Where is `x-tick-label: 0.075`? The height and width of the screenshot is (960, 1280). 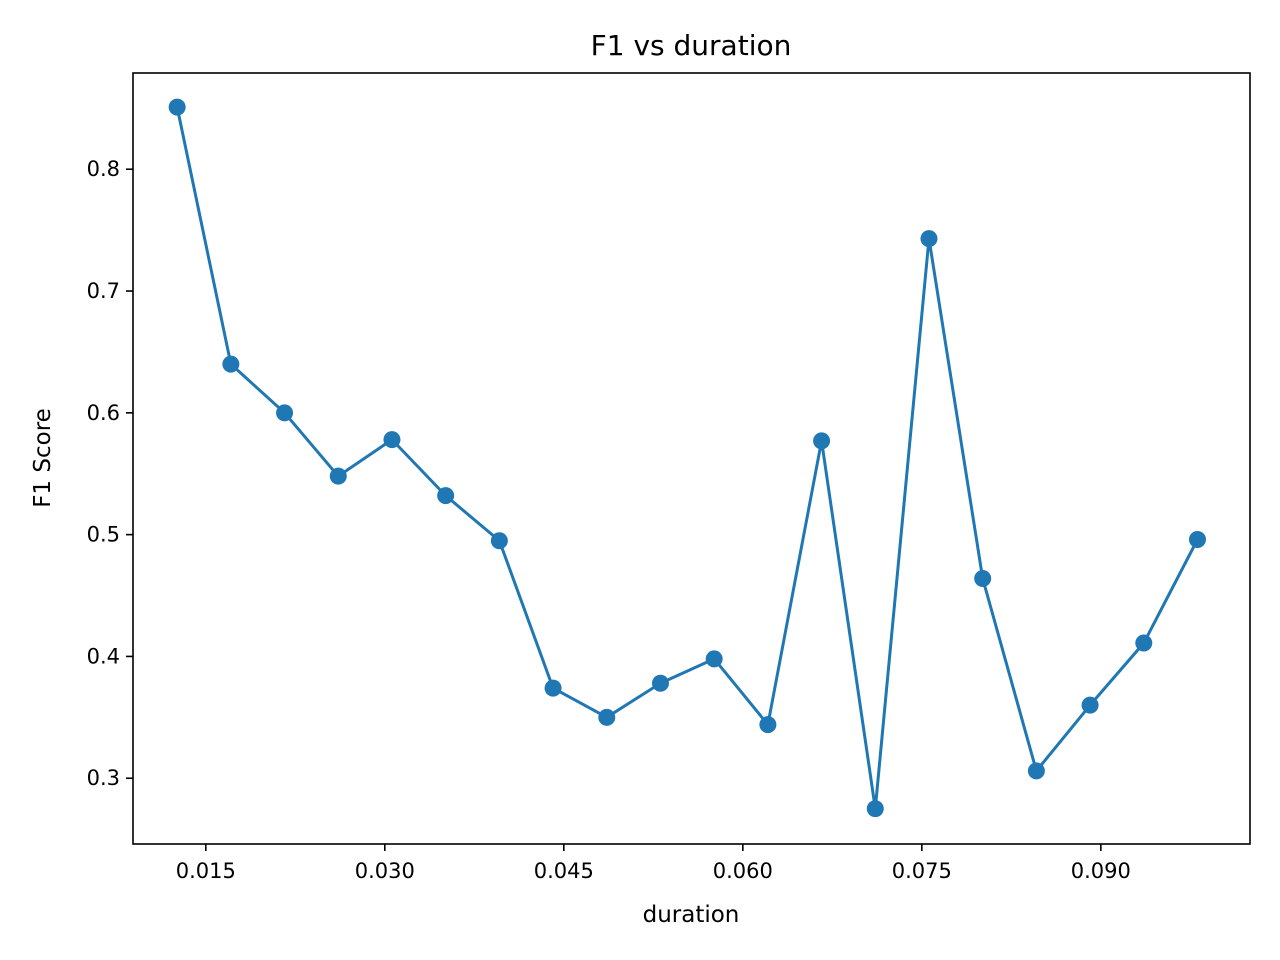 x-tick-label: 0.075 is located at coordinates (922, 871).